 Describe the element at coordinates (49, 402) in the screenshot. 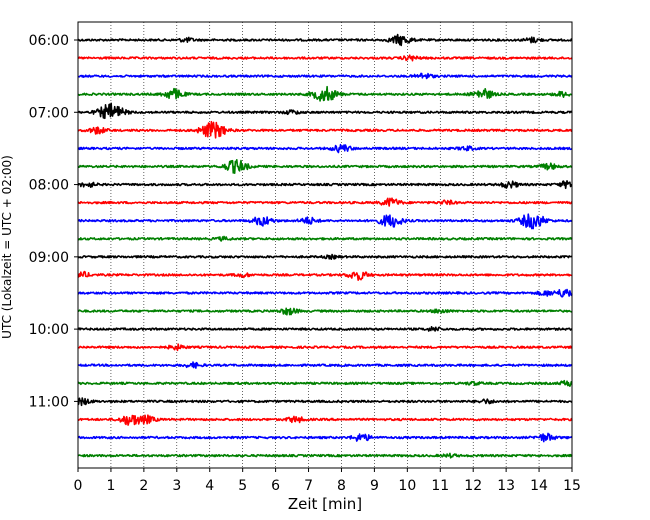

I see `y-tick-label: 11:00` at that location.